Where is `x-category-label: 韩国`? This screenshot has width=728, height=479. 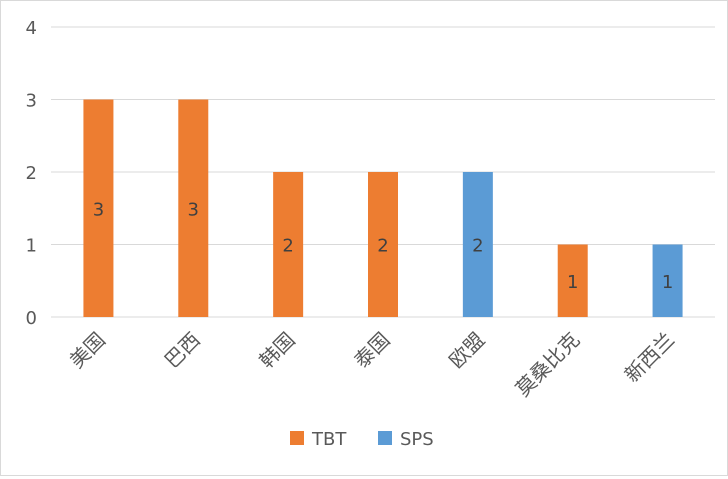
x-category-label: 韩国 is located at coordinates (276, 350).